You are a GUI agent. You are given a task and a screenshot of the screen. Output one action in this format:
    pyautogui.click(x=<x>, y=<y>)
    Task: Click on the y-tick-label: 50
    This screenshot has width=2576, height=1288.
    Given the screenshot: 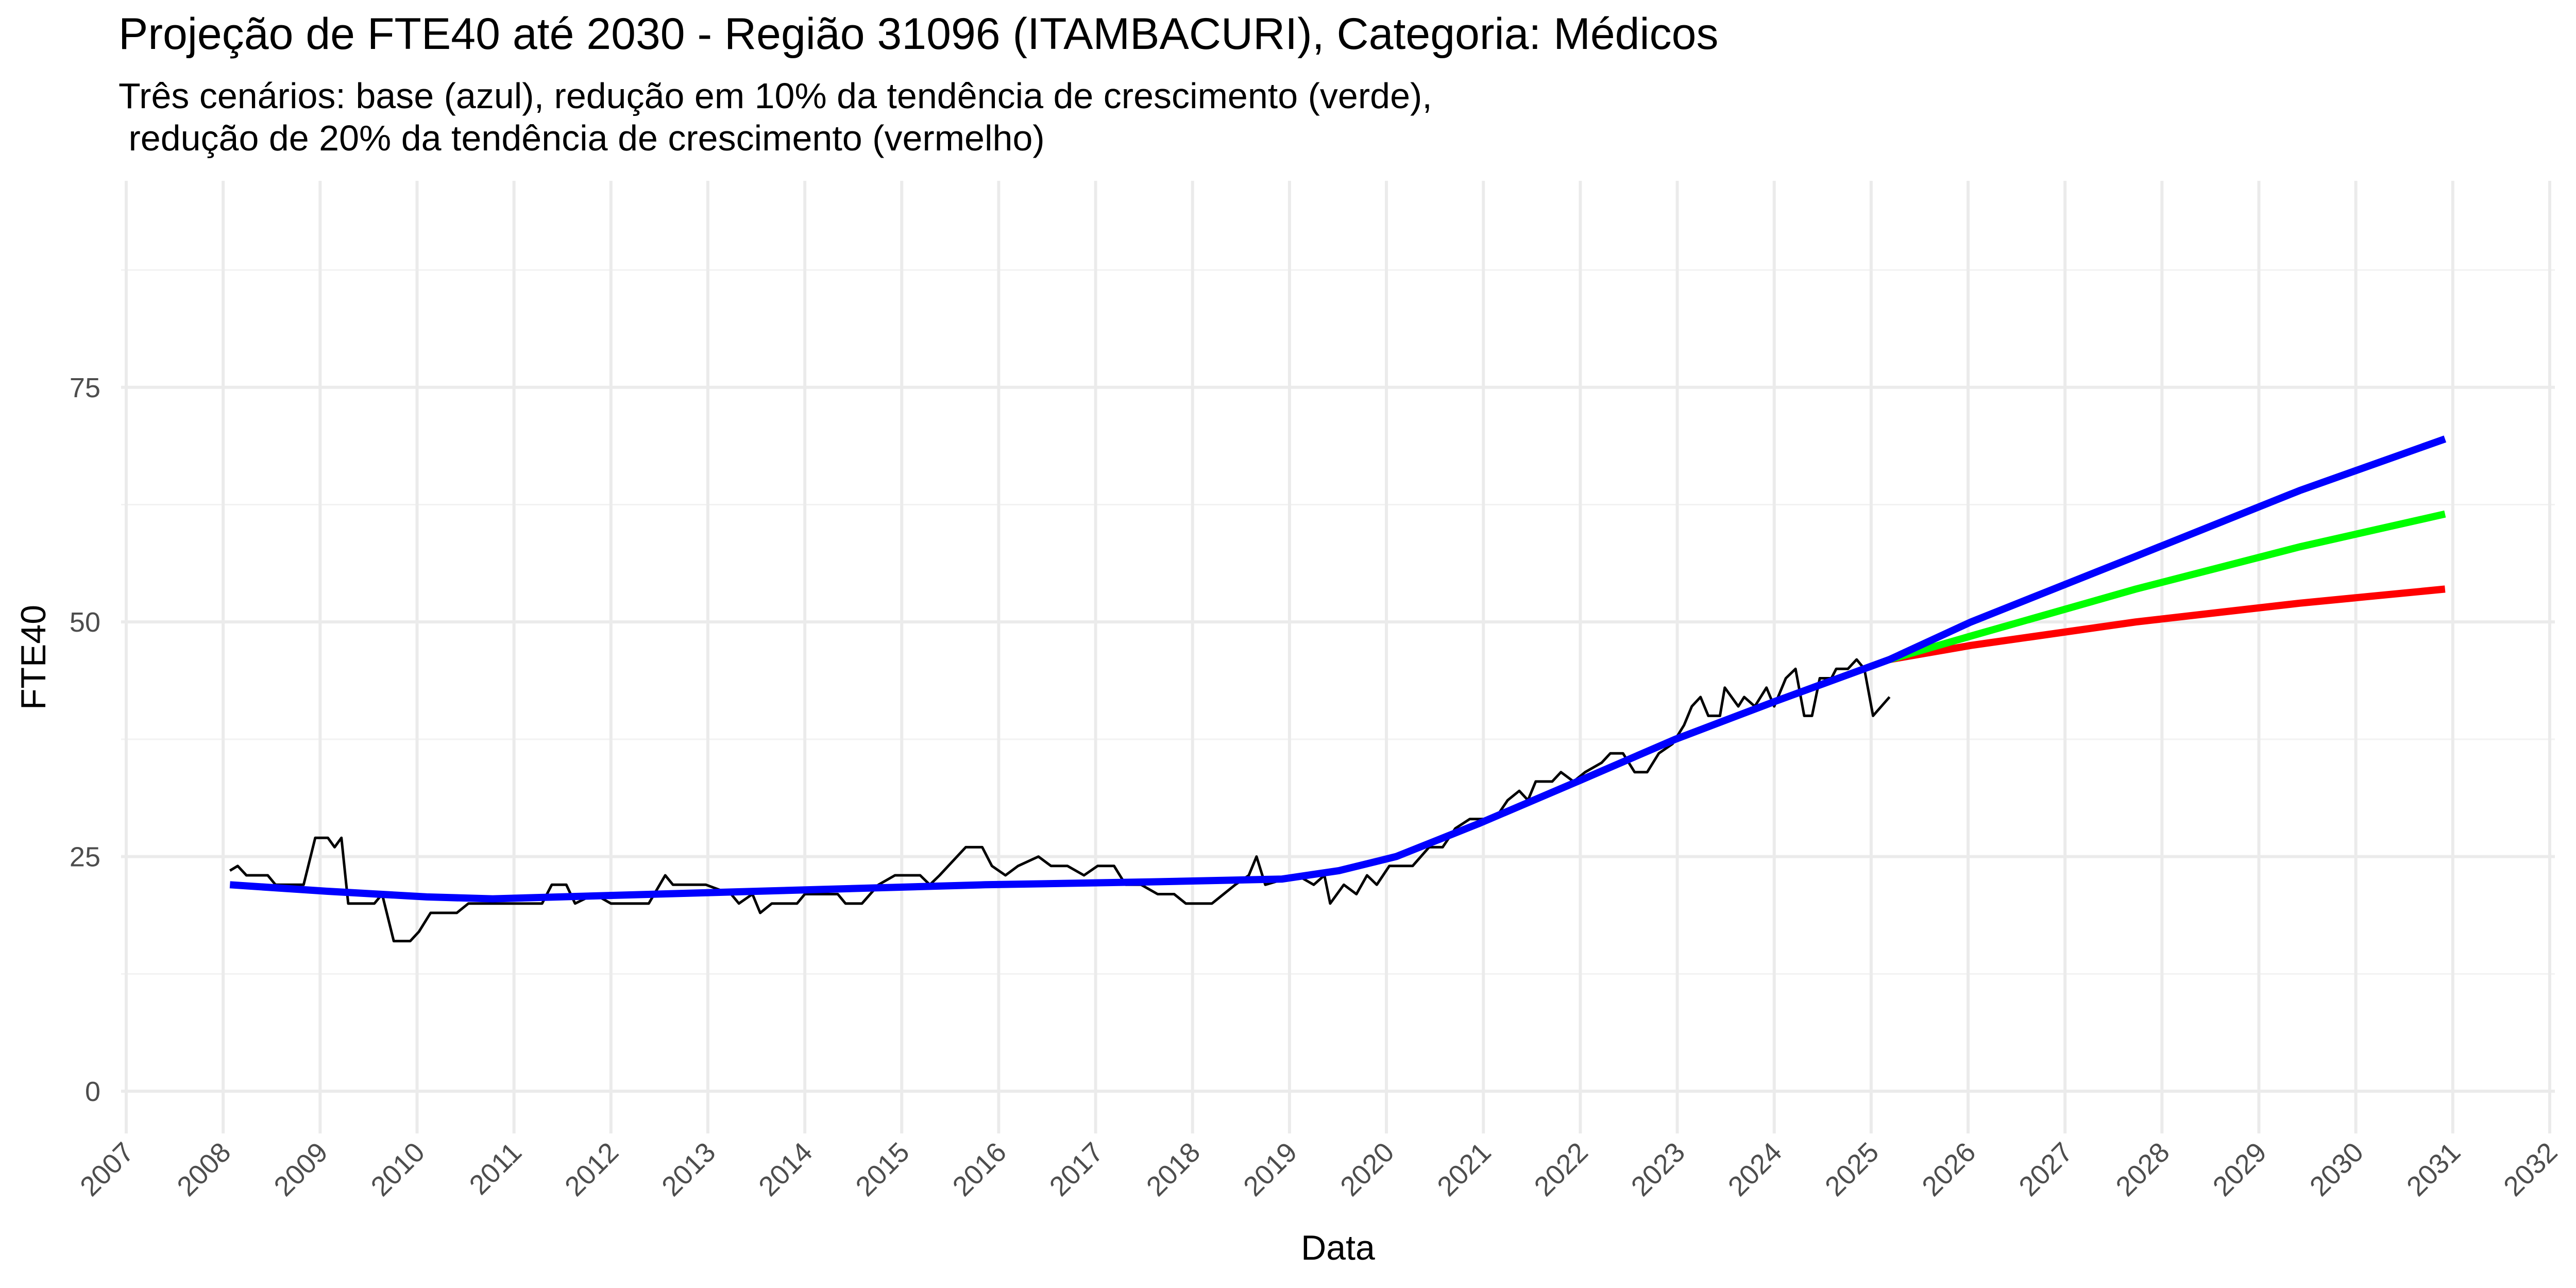 What is the action you would take?
    pyautogui.click(x=85, y=622)
    